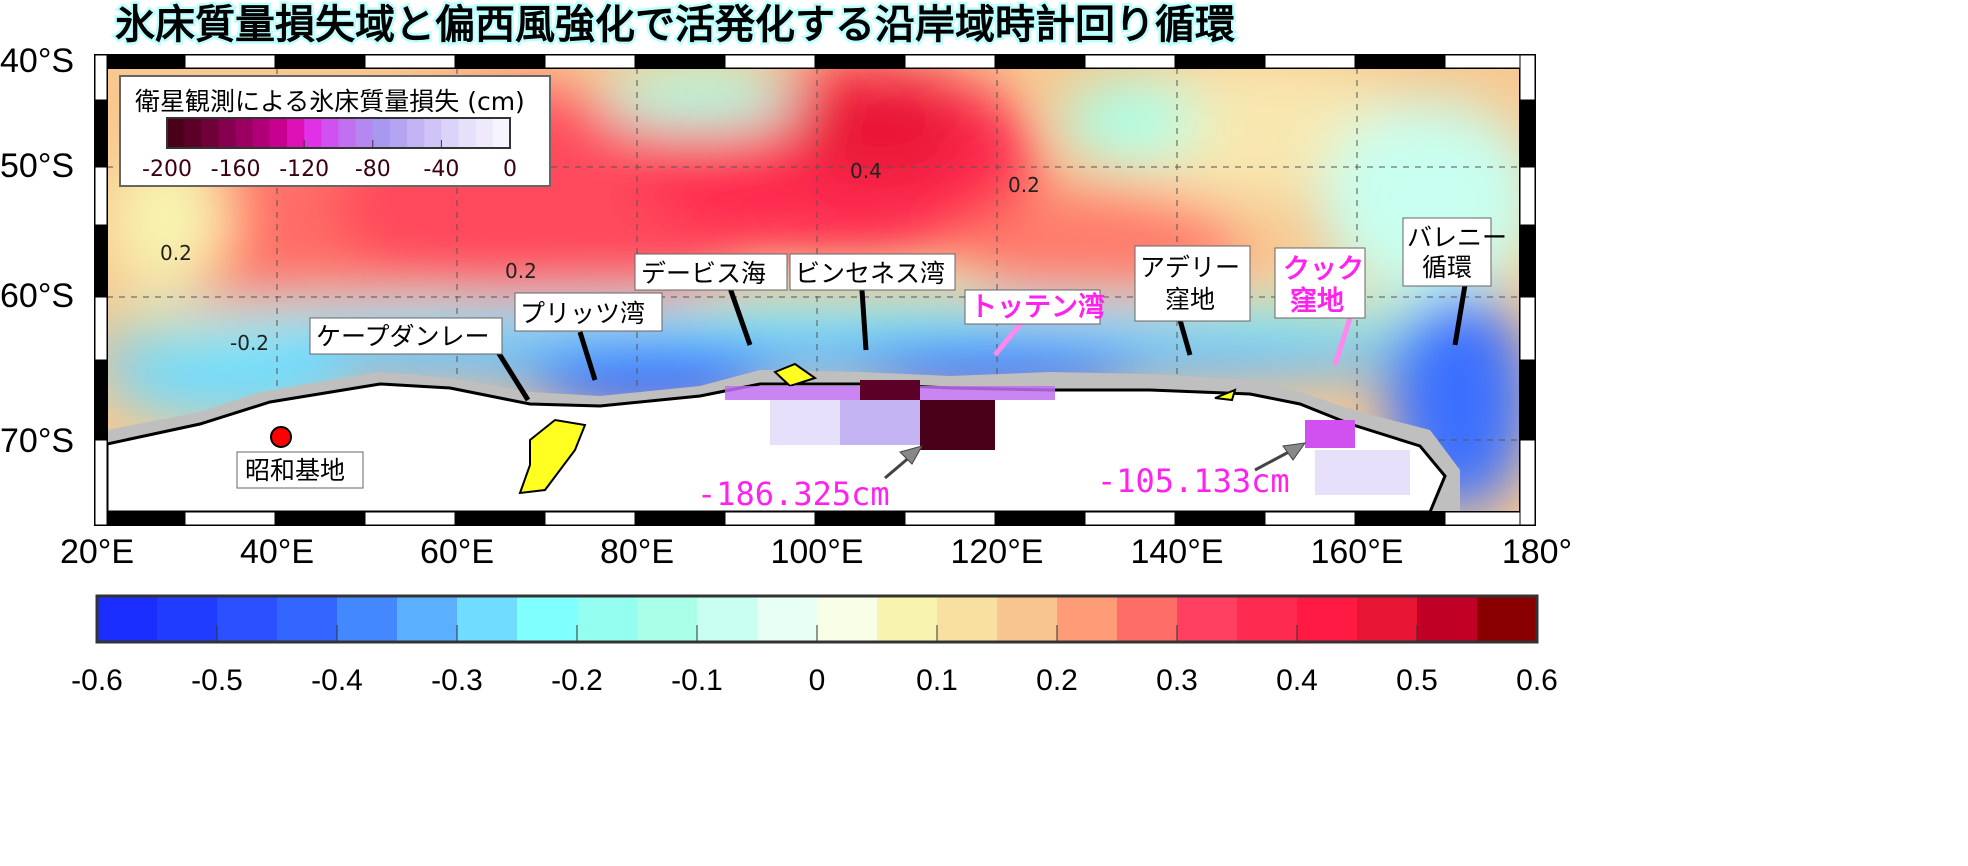  What do you see at coordinates (795, 375) in the screenshot?
I see `shackleton-ice-shelf` at bounding box center [795, 375].